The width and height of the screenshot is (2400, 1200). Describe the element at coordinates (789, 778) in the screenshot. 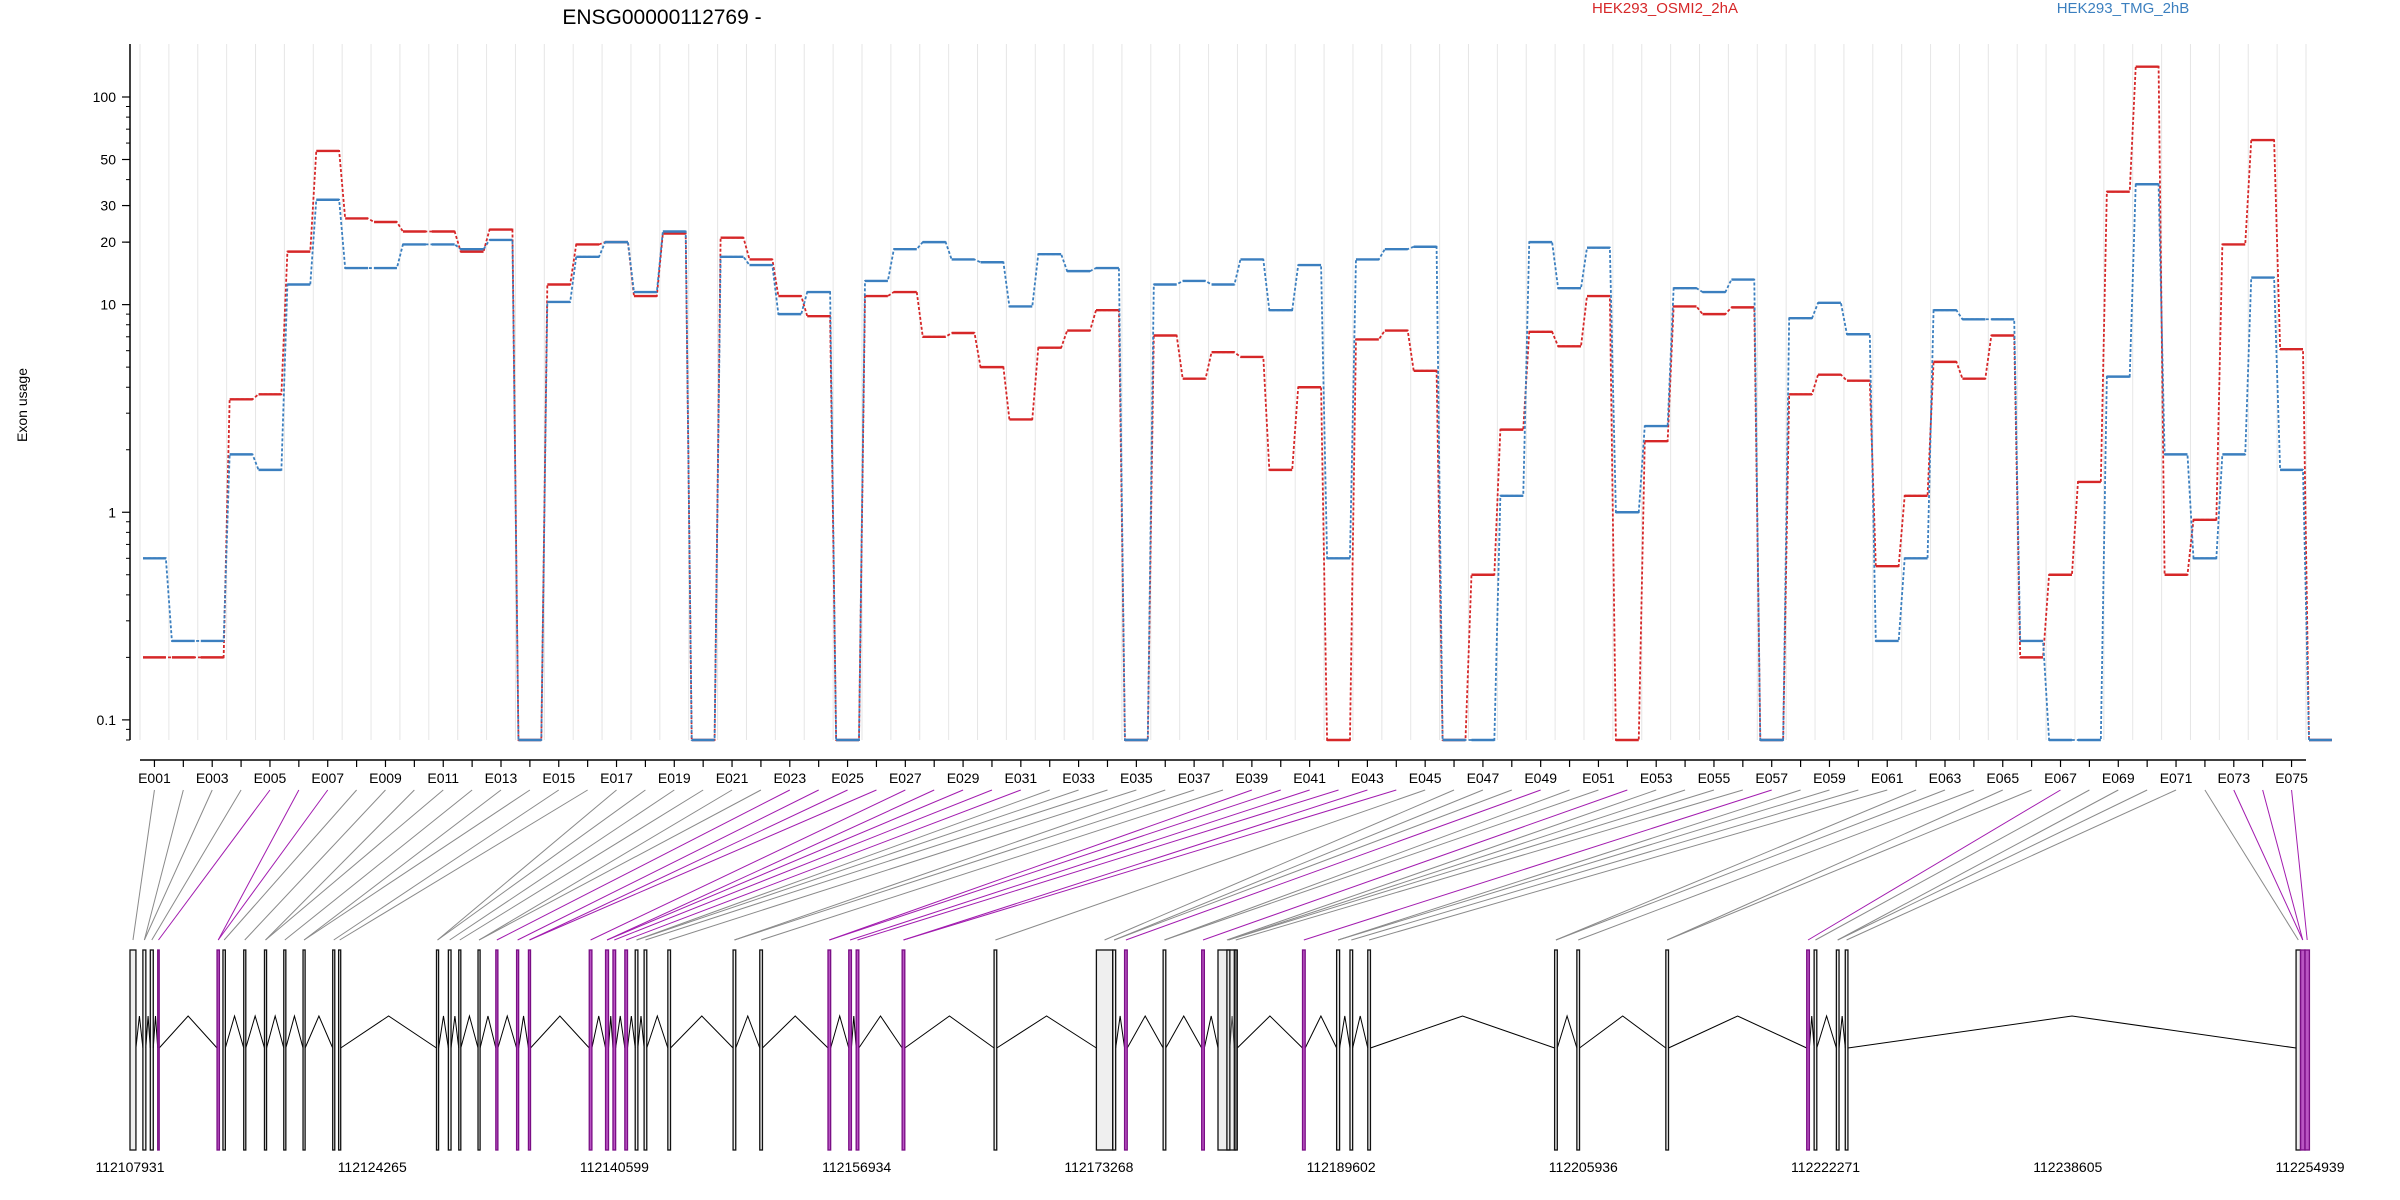

I see `x-tick-label: E023` at that location.